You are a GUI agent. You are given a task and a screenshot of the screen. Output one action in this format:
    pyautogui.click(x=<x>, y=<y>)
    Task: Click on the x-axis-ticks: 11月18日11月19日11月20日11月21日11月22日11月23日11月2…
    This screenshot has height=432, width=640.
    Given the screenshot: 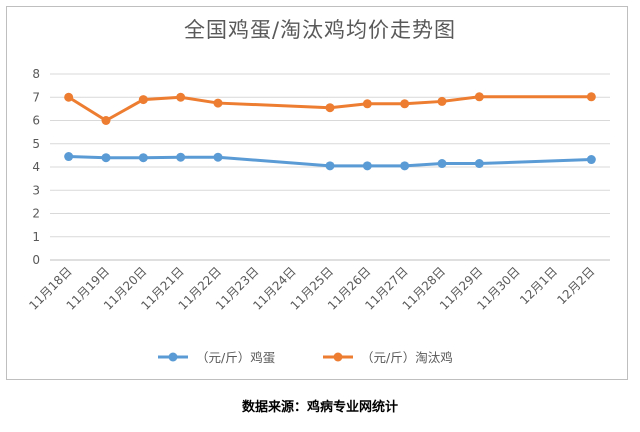 What is the action you would take?
    pyautogui.click(x=311, y=288)
    